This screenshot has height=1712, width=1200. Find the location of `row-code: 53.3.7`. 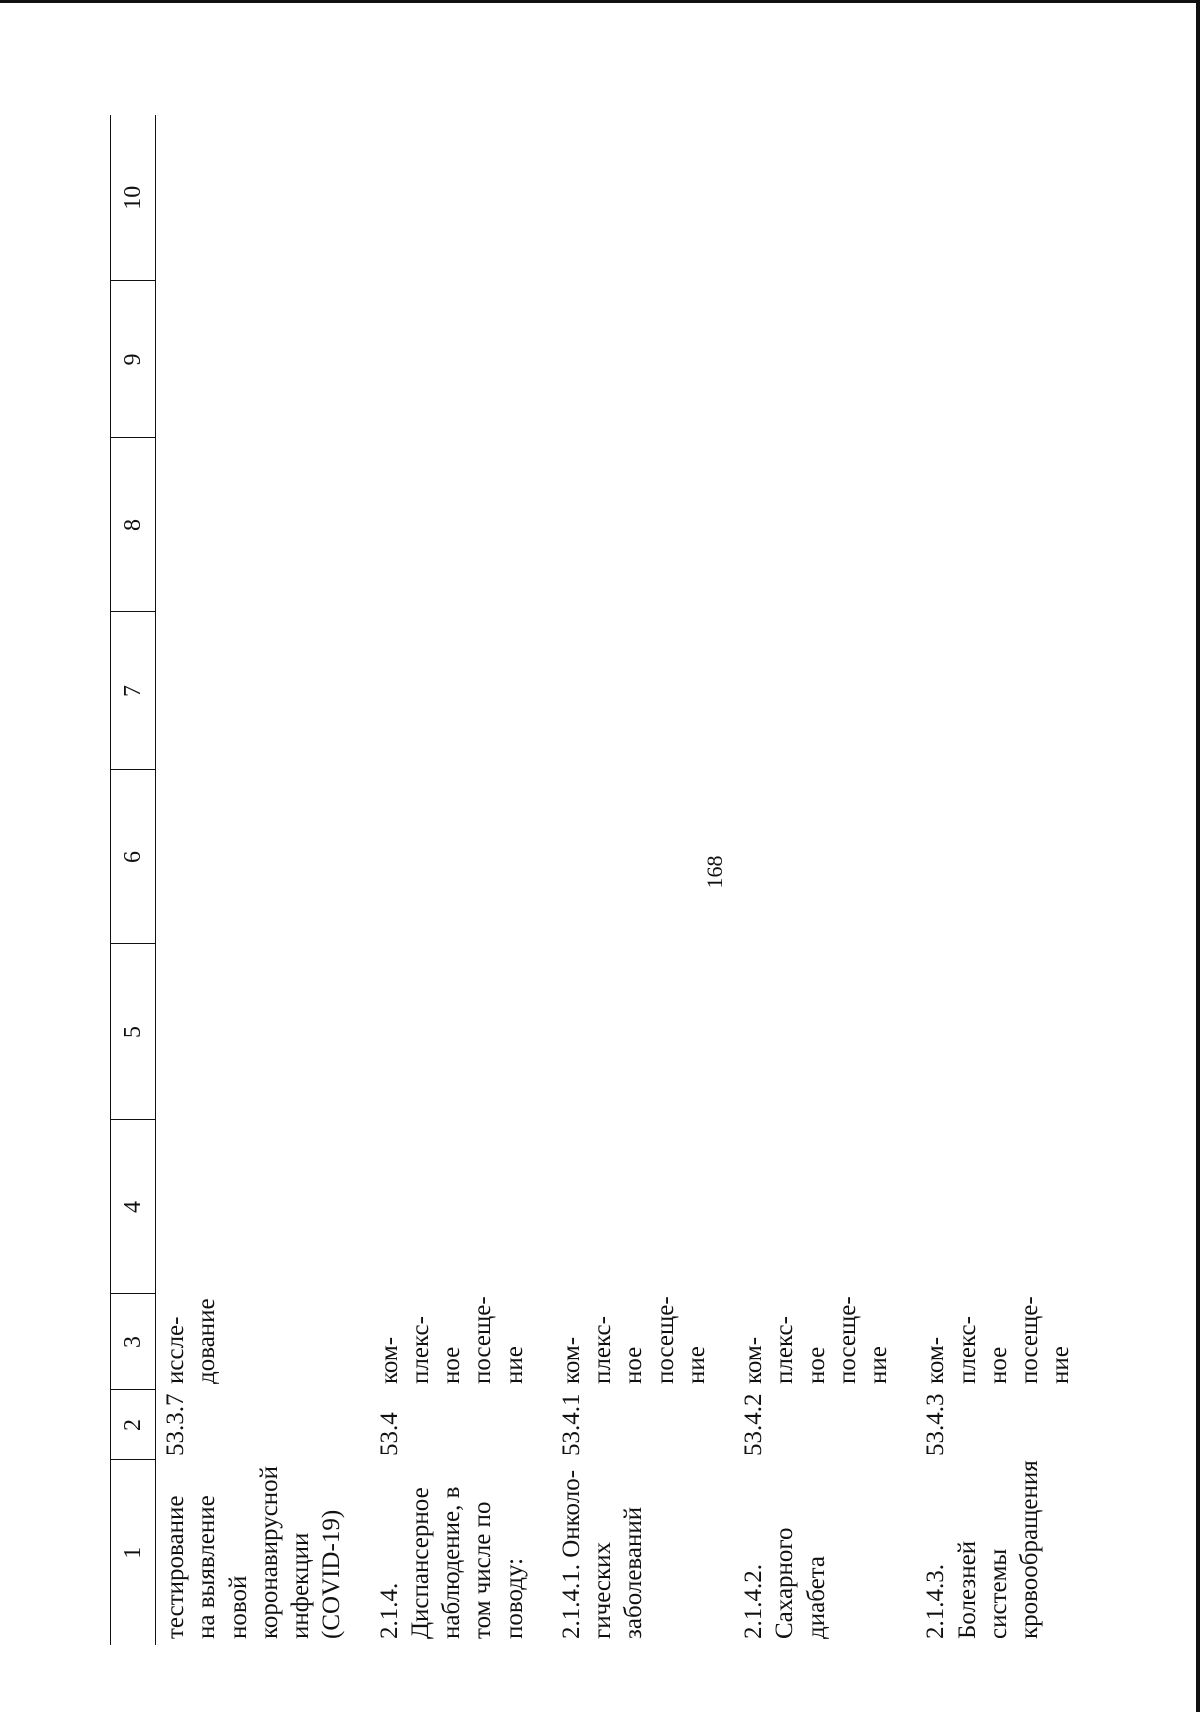

row-code: 53.3.7 is located at coordinates (175, 1425).